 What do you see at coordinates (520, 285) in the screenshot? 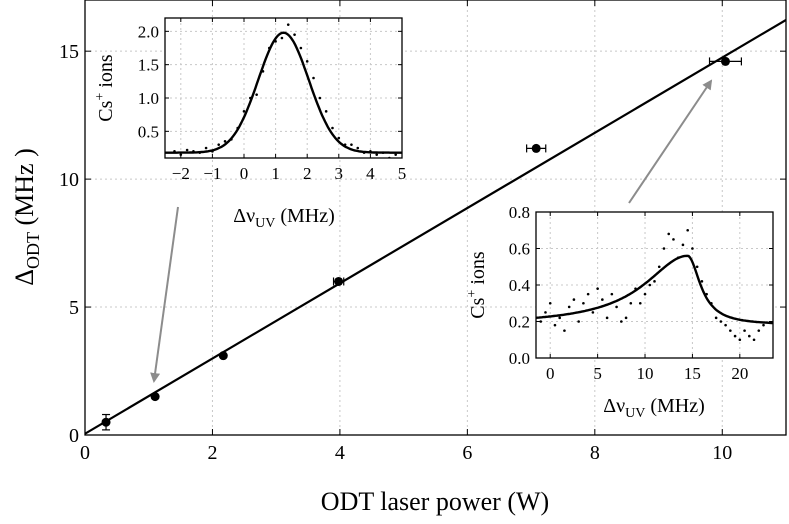
I see `i2-y-tick-label: 0.4` at bounding box center [520, 285].